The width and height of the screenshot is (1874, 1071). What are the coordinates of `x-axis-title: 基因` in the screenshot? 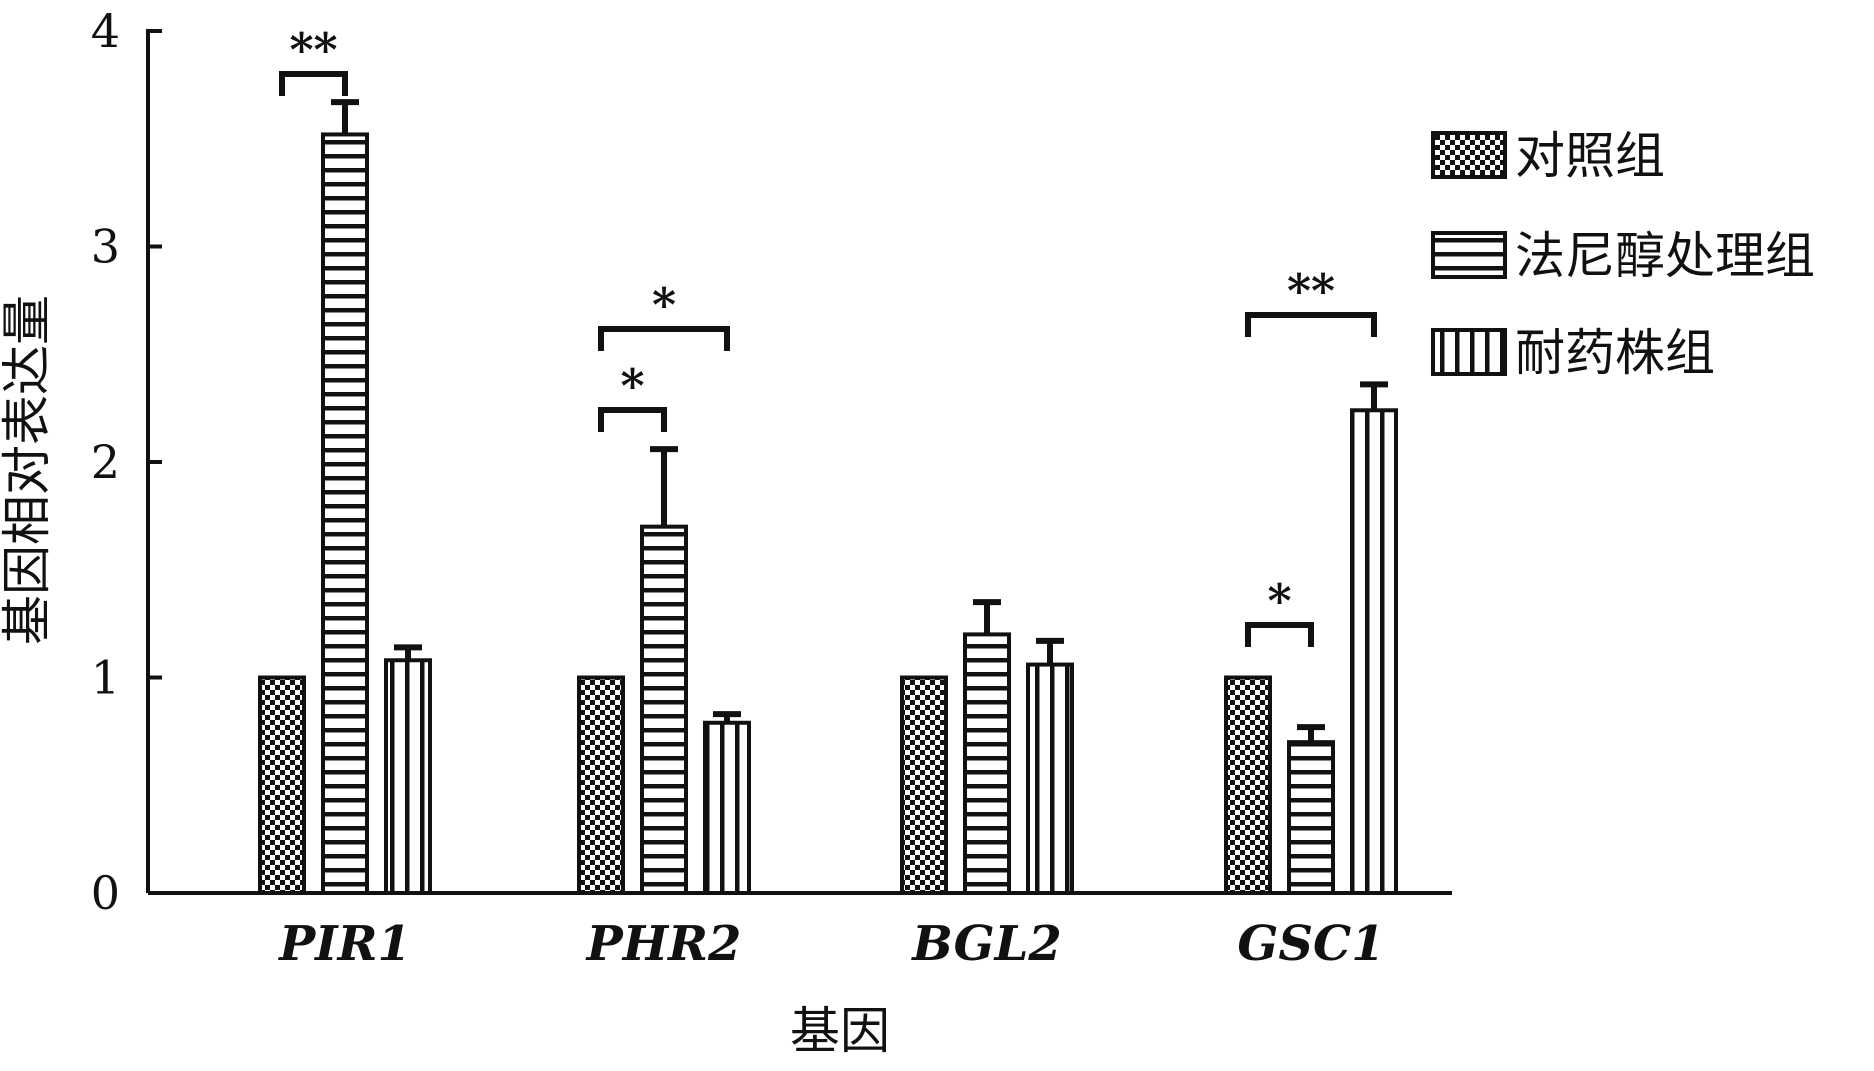 It's located at (840, 1031).